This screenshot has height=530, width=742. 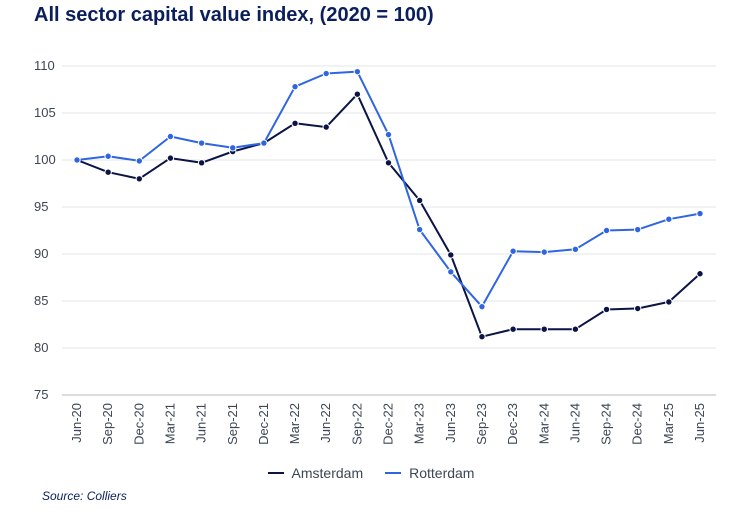 What do you see at coordinates (356, 424) in the screenshot?
I see `x-tick-label: Sep-22` at bounding box center [356, 424].